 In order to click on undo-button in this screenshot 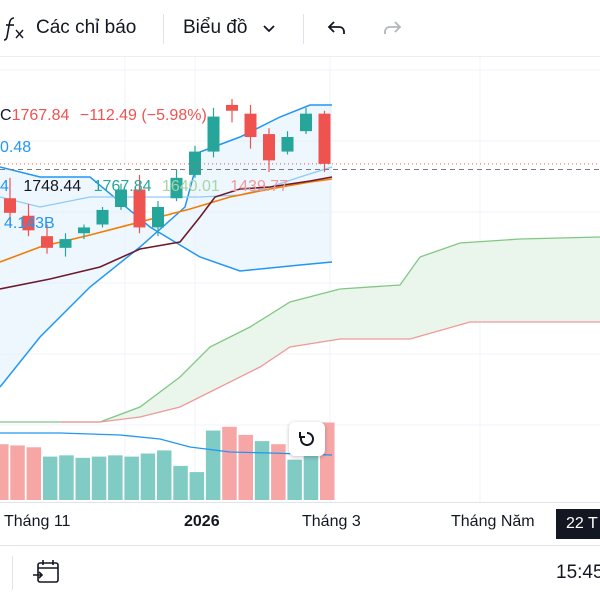, I will do `click(337, 28)`.